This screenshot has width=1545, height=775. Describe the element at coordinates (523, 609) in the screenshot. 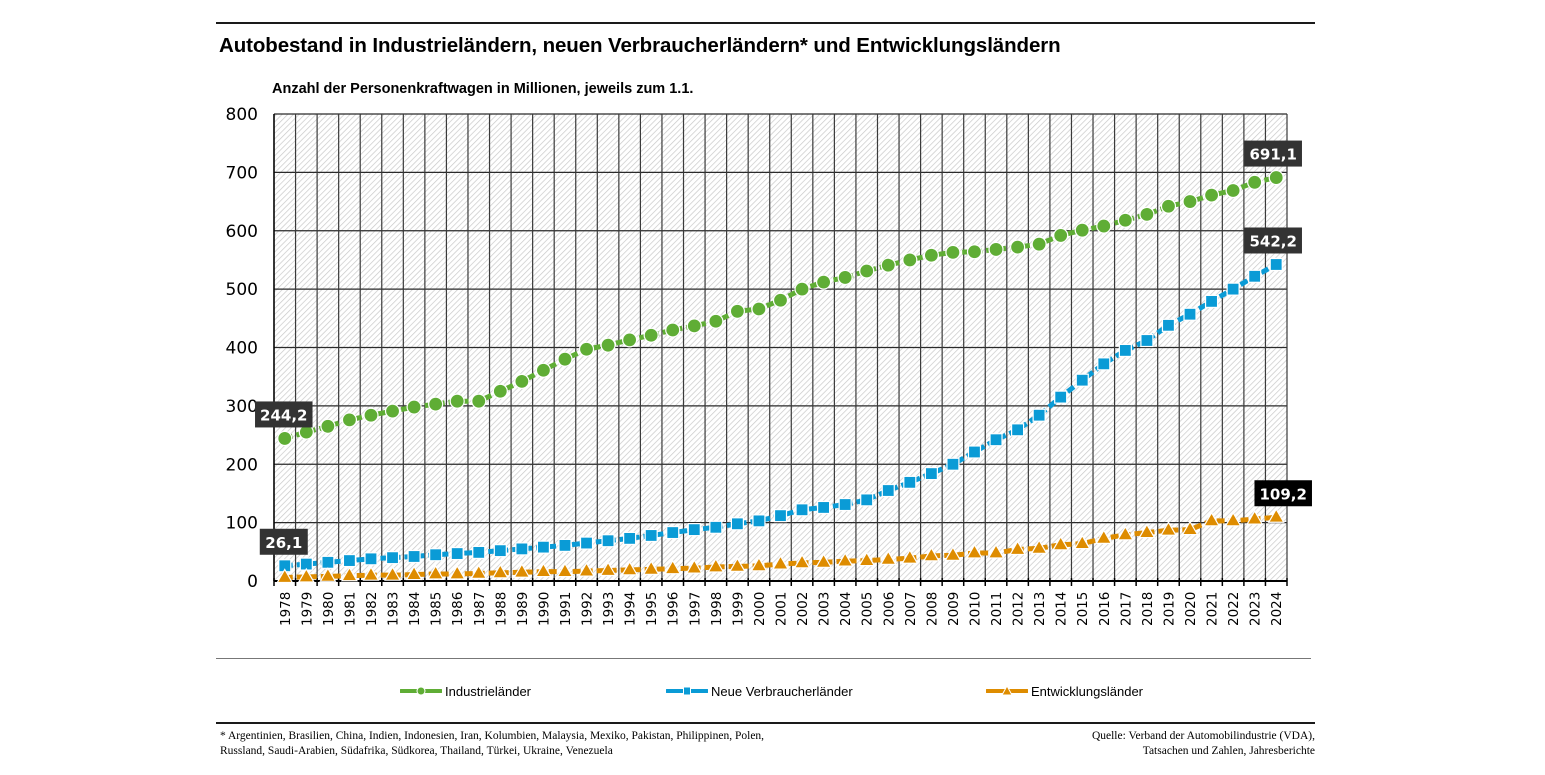

I see `x-tick-label: 1989` at that location.